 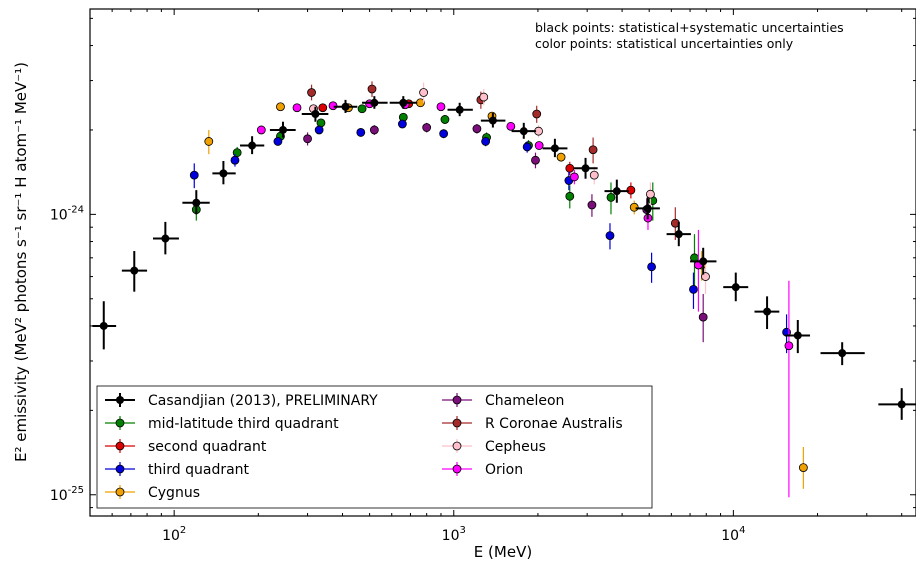 I want to click on legend-label: Casandjian (2013), PRELIMINARY, so click(x=263, y=401).